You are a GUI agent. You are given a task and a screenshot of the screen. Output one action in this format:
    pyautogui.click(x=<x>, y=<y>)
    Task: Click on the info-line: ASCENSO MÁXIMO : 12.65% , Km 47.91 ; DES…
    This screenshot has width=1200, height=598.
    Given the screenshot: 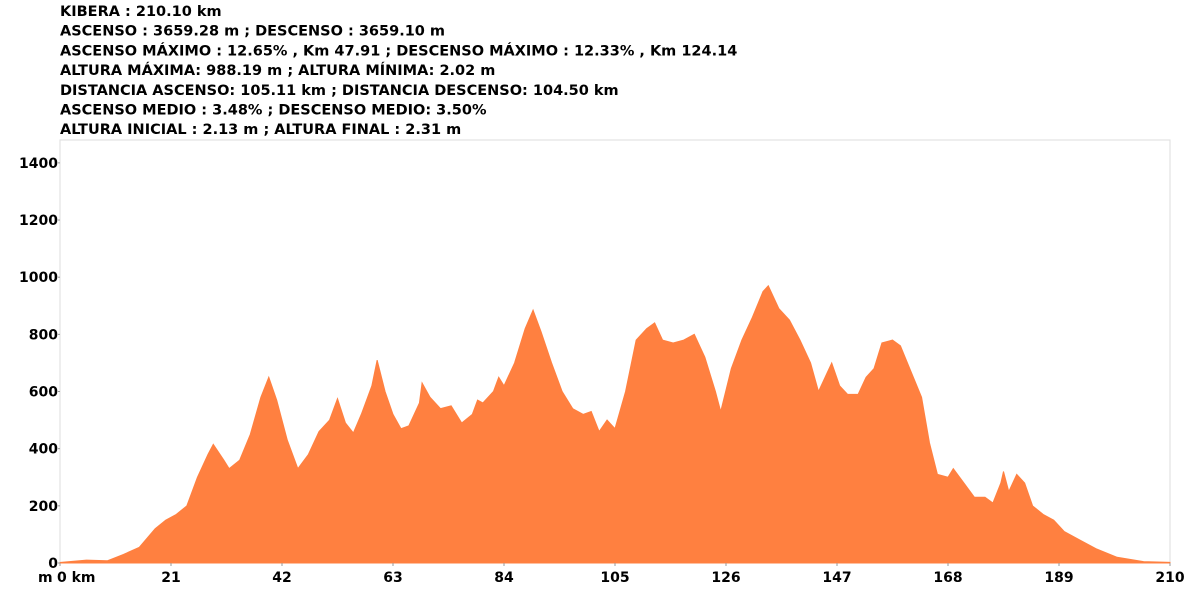 What is the action you would take?
    pyautogui.click(x=398, y=50)
    